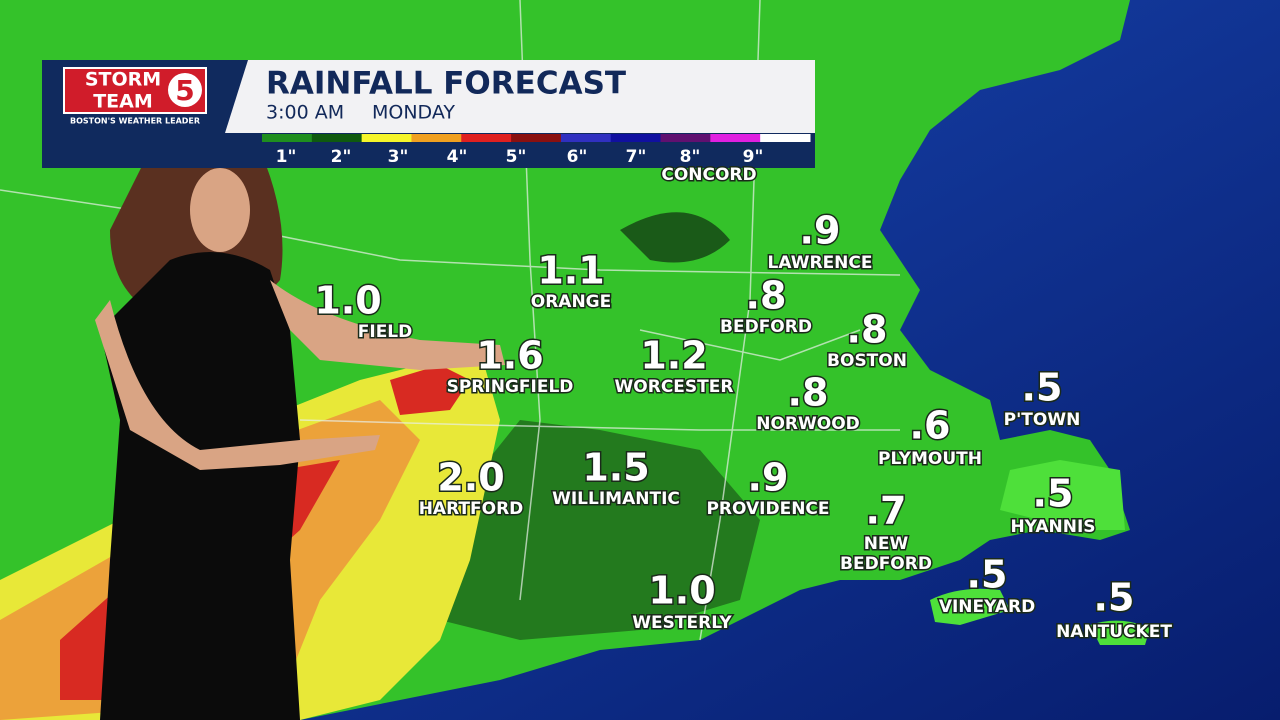 This screenshot has height=720, width=1280. Describe the element at coordinates (616, 499) in the screenshot. I see `city-name: WILLIMANTIC` at that location.